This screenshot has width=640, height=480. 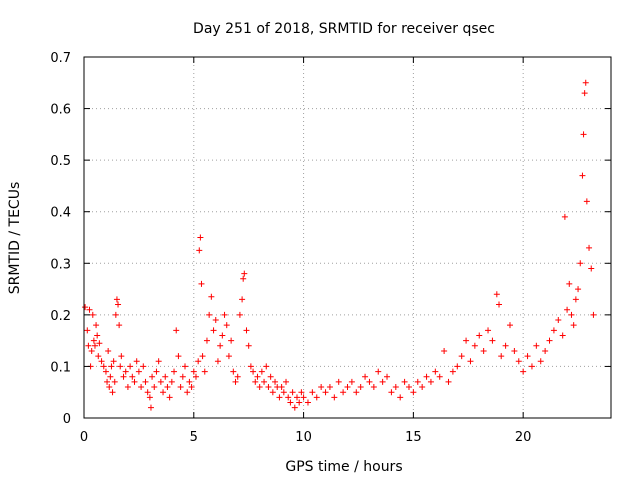 I want to click on y-tick-label-1: 0.1, so click(x=60, y=367).